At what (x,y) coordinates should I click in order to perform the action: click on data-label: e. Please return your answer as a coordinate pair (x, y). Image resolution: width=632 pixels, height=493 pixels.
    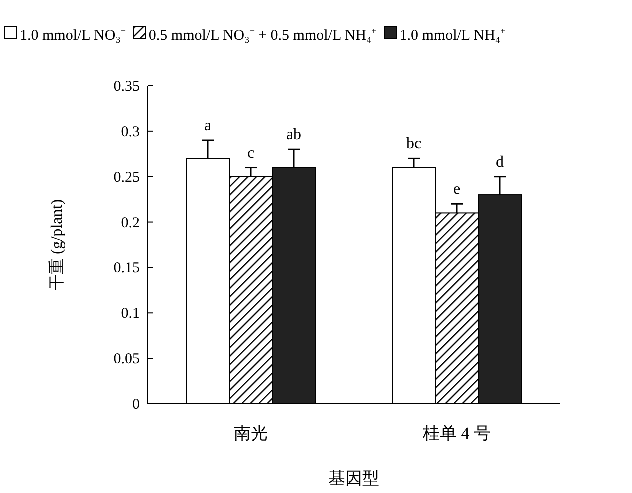
    Looking at the image, I should click on (457, 189).